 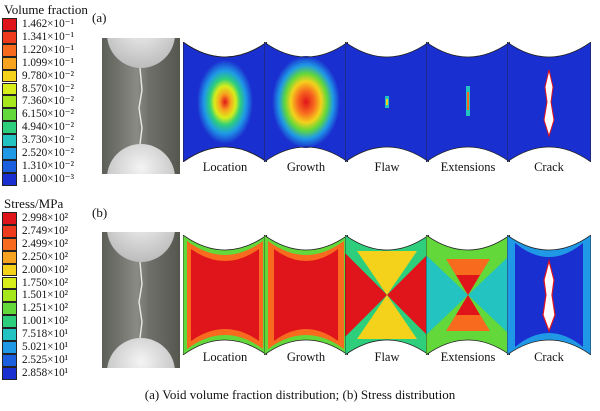 I want to click on legend-b-label: 2.525×10¹, so click(x=45, y=359).